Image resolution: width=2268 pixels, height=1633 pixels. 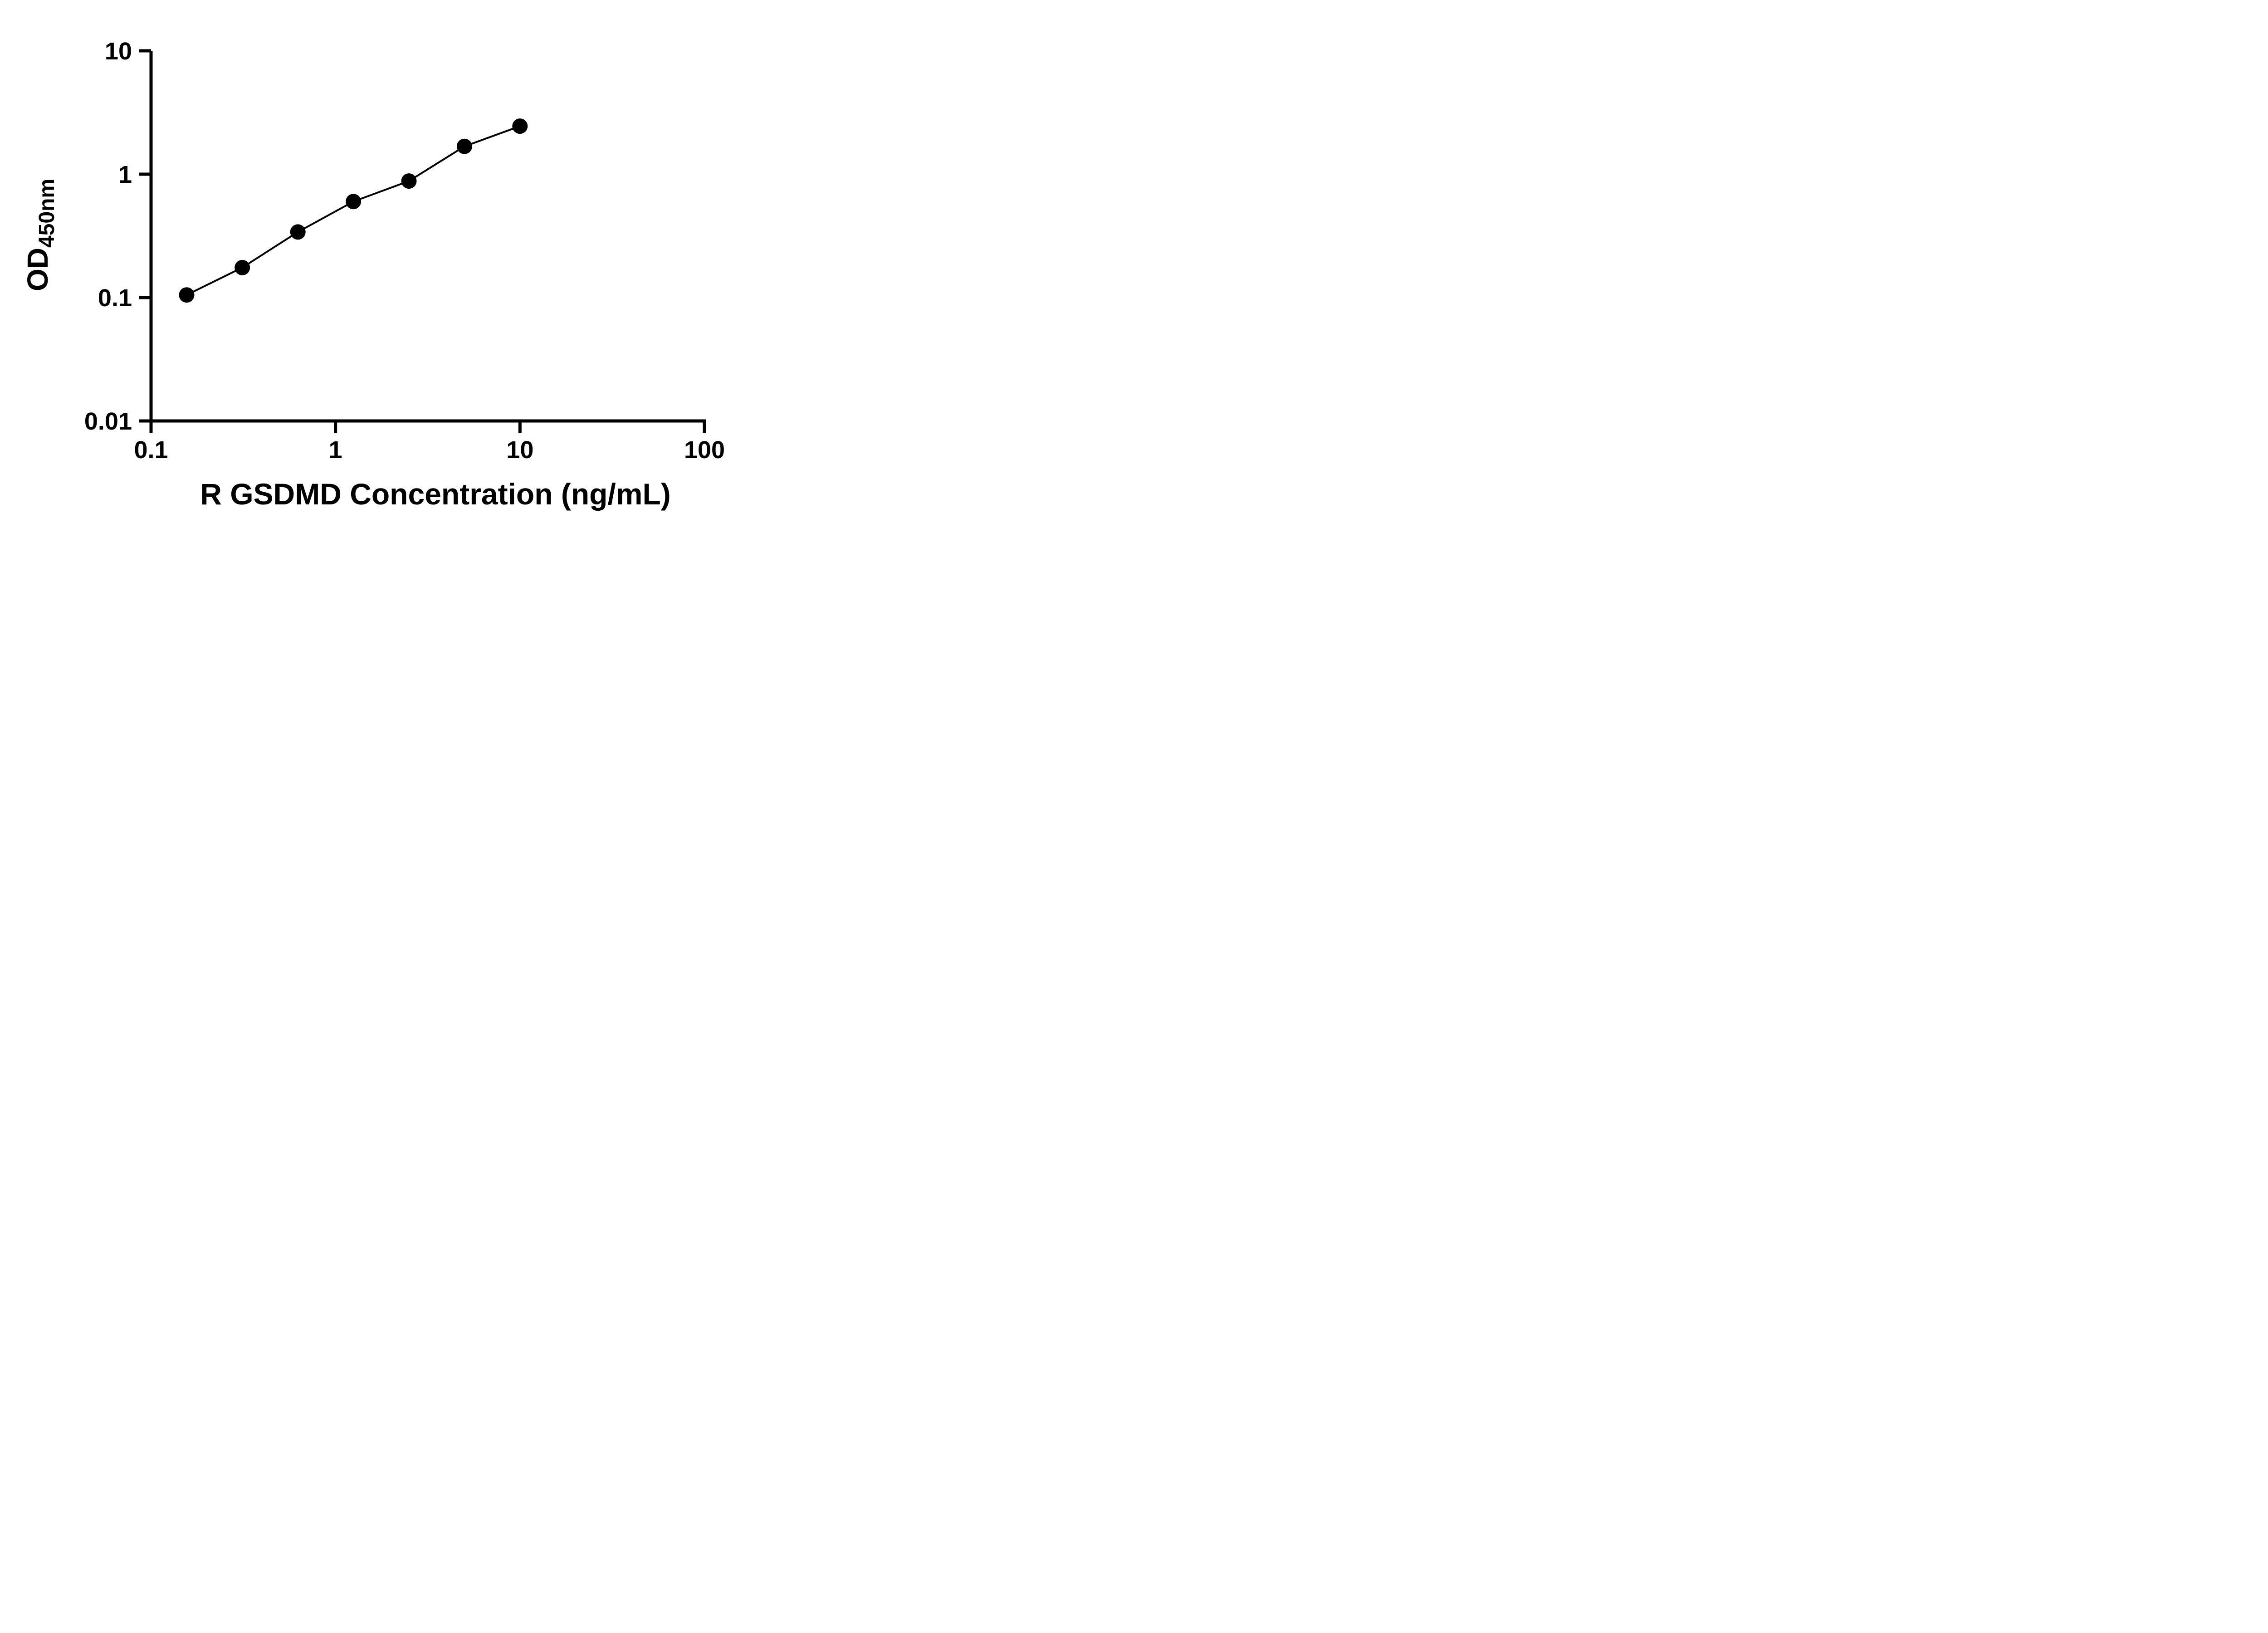 What do you see at coordinates (125, 174) in the screenshot?
I see `y-tick-label: 1` at bounding box center [125, 174].